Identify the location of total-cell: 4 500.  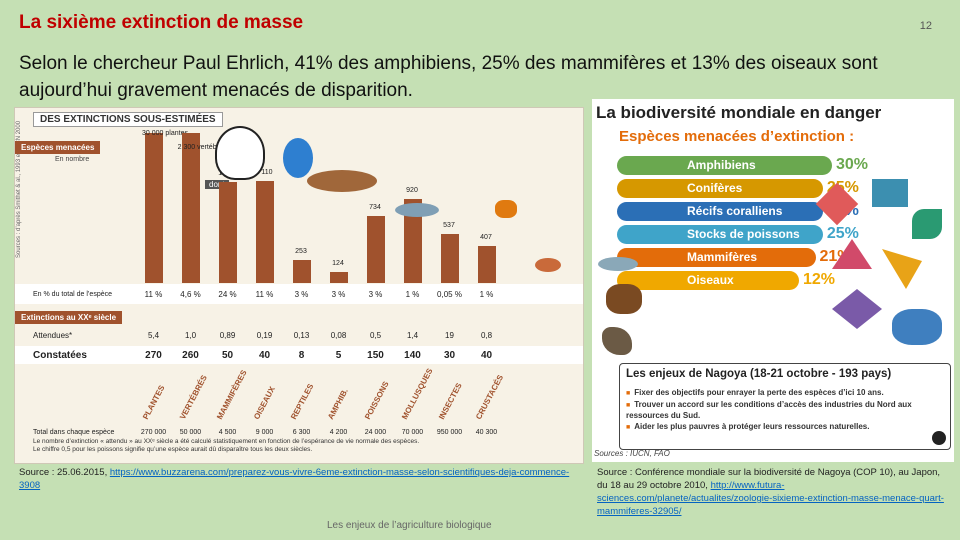
(227, 432).